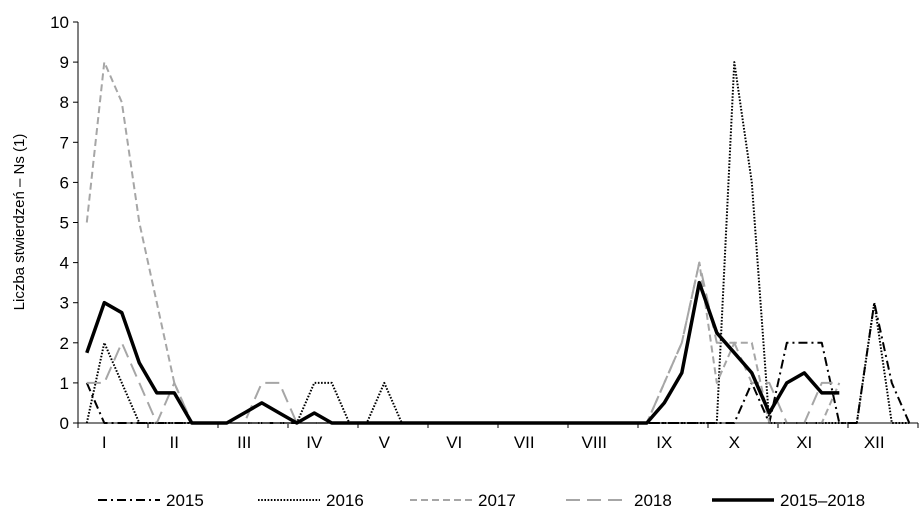 The height and width of the screenshot is (523, 922). I want to click on y-tick-label: 3, so click(64, 303).